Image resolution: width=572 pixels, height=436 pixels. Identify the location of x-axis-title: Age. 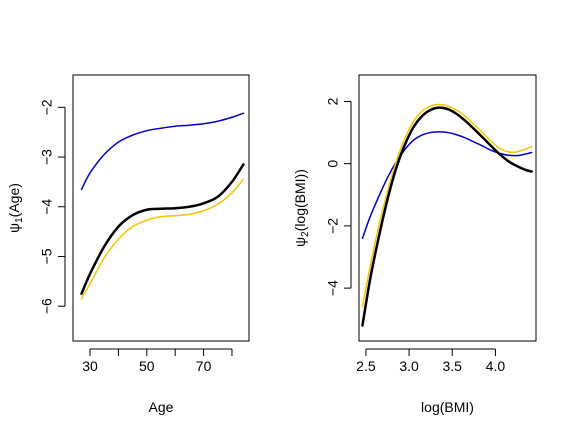
(161, 407).